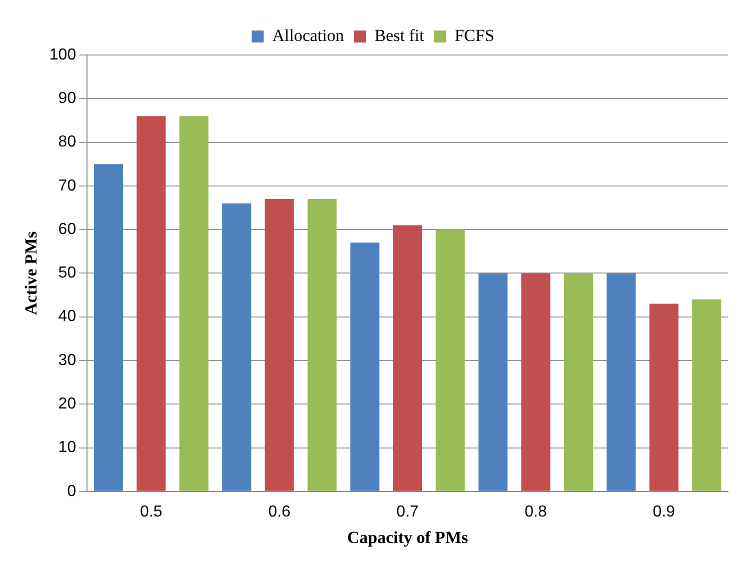  I want to click on y-tick-label: 90, so click(67, 99).